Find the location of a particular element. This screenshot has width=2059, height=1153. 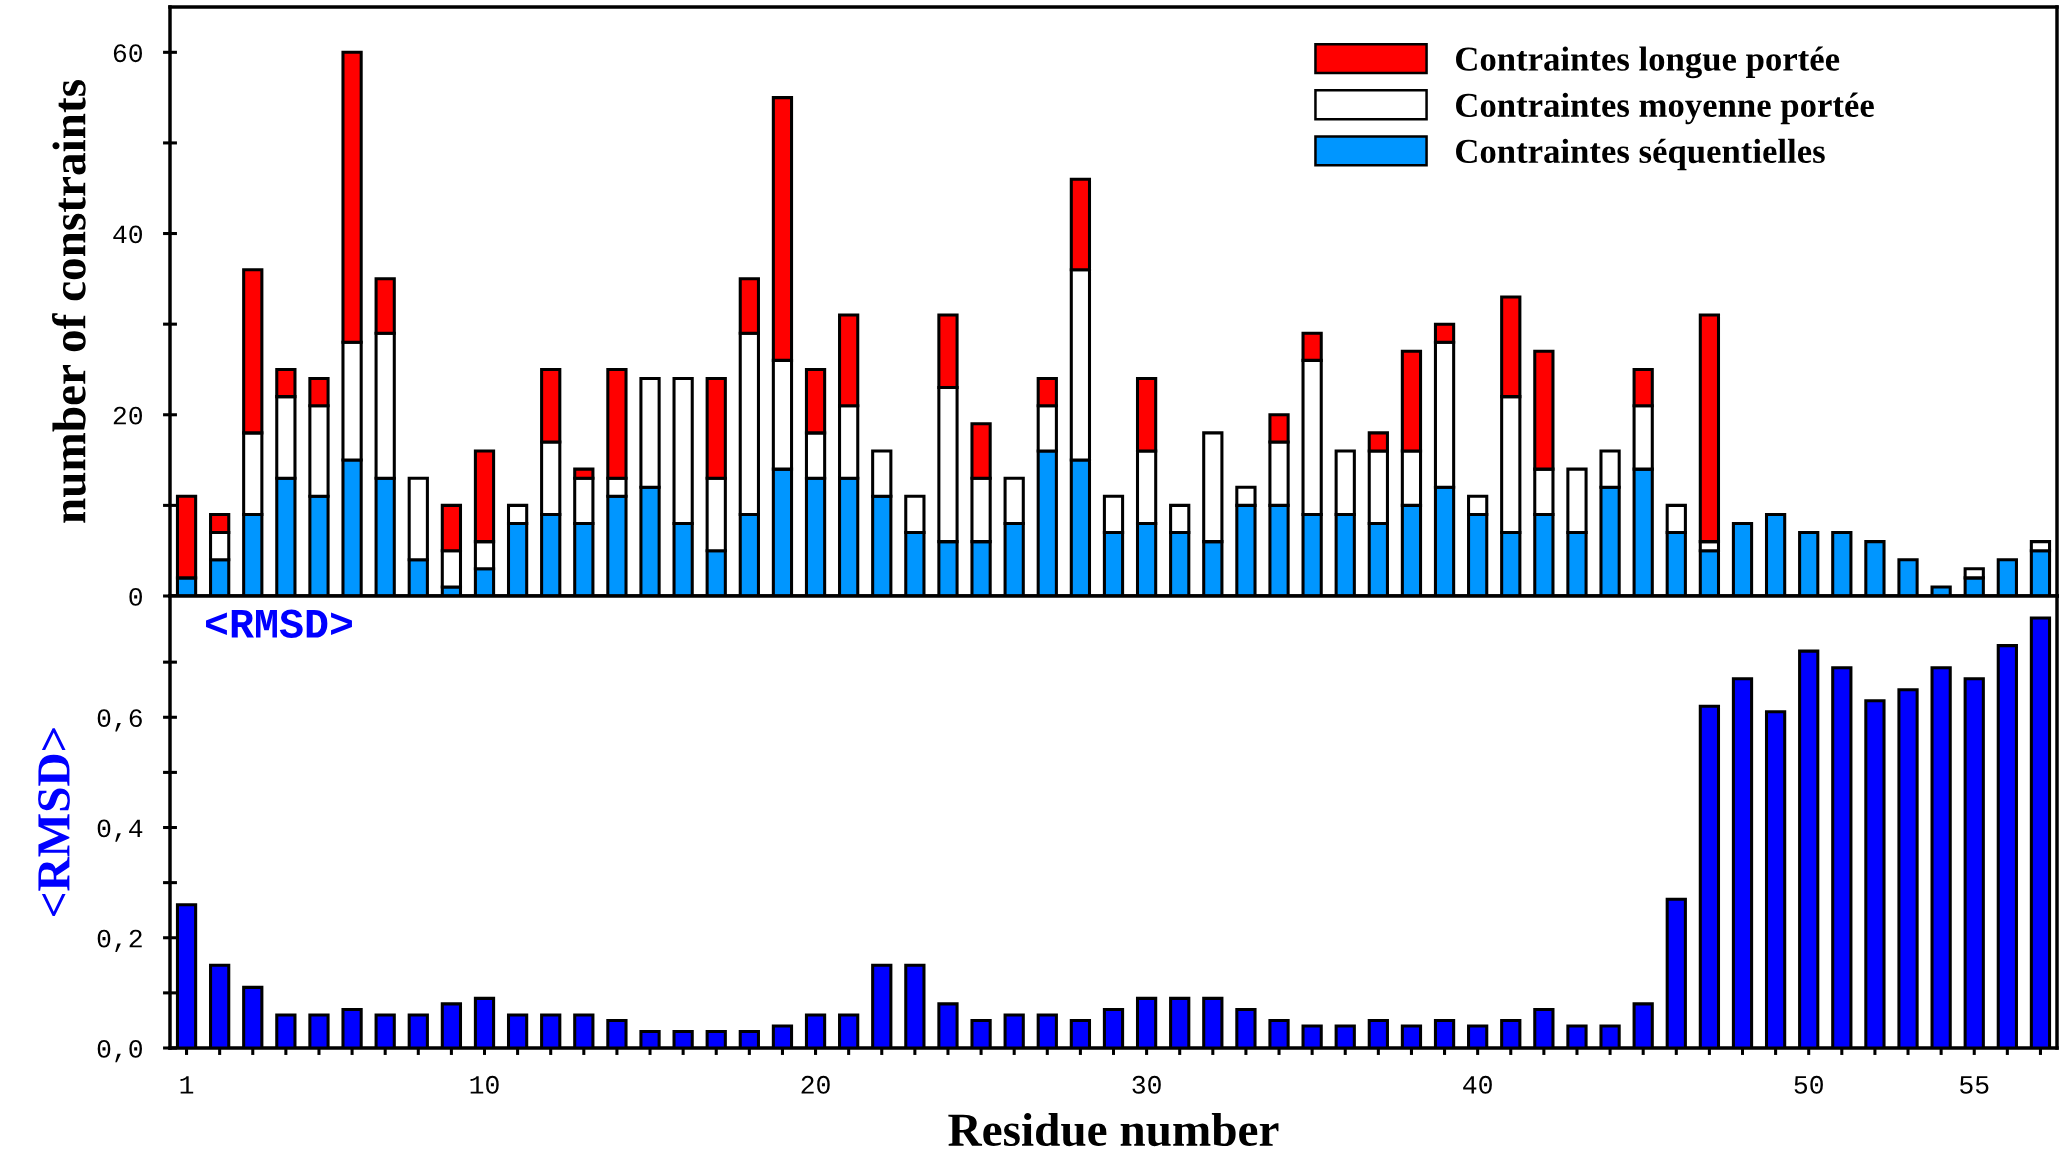

x-tick-label: 40 is located at coordinates (1477, 1084).